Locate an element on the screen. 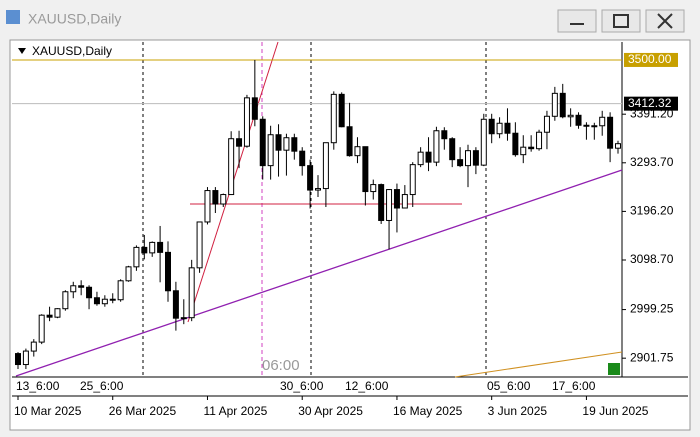 This screenshot has width=700, height=437. trend-line is located at coordinates (538, 364).